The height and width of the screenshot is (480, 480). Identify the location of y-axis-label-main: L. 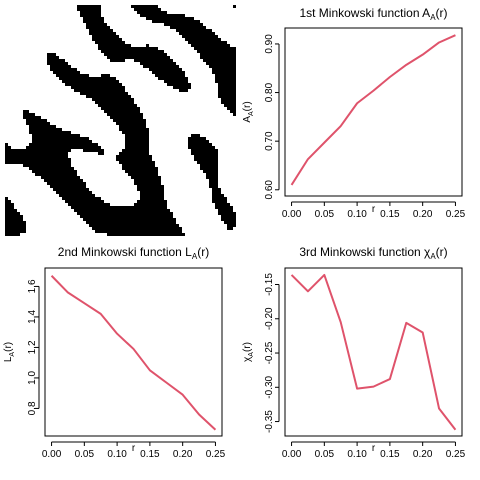
(8, 359).